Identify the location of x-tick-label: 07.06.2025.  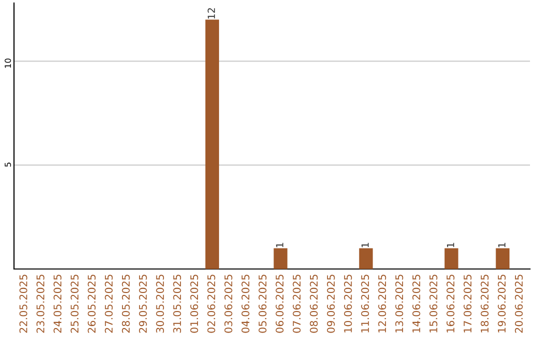
(296, 303).